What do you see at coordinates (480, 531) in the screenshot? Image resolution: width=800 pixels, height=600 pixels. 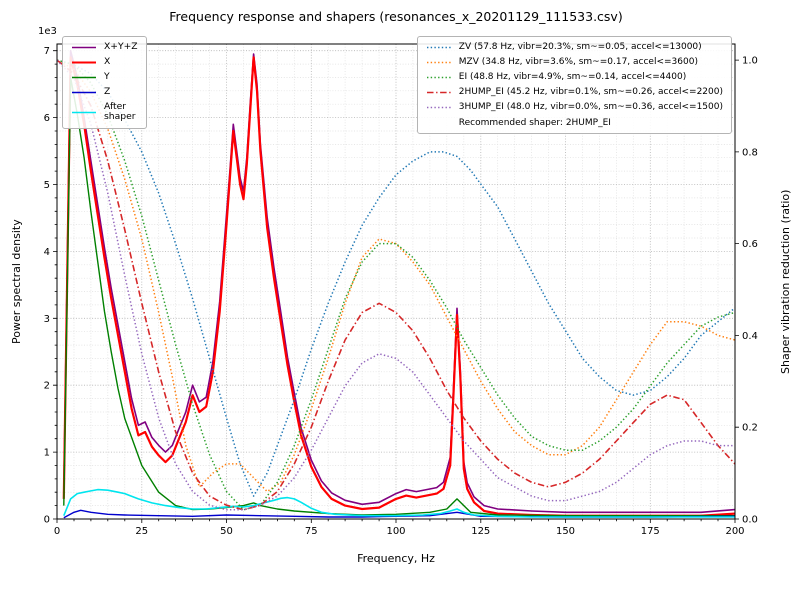 I see `x-tick-label: 125` at bounding box center [480, 531].